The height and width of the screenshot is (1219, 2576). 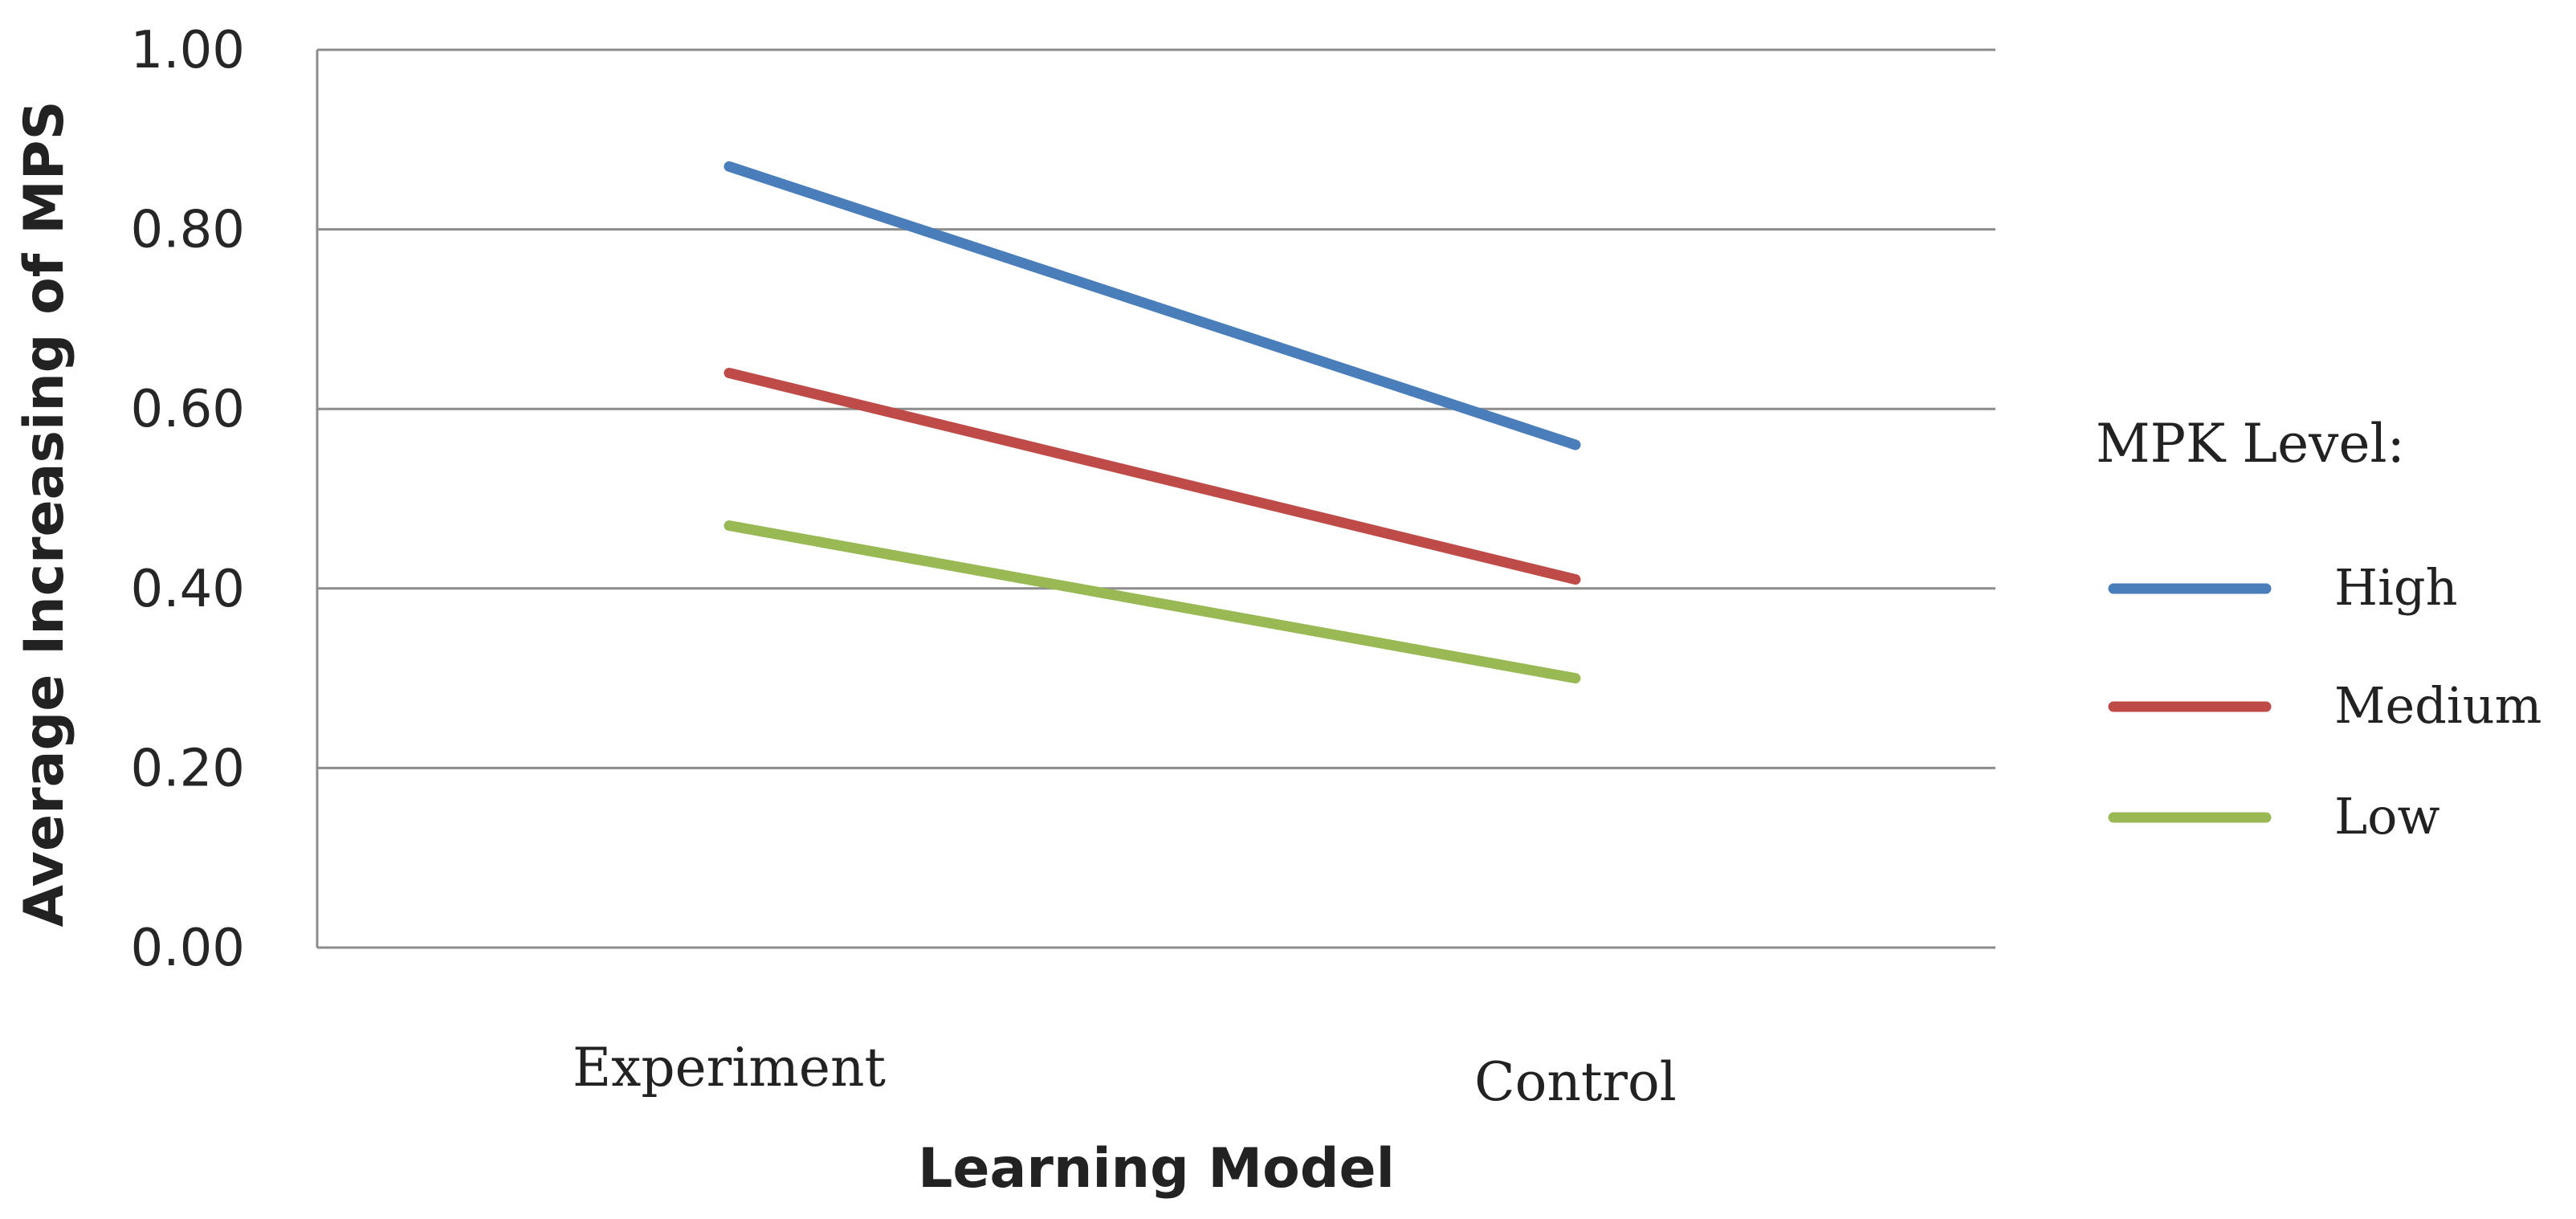 What do you see at coordinates (188, 499) in the screenshot?
I see `y-tick-labels: 0.00 0.20 0.40 0.60 0.80 1.00` at bounding box center [188, 499].